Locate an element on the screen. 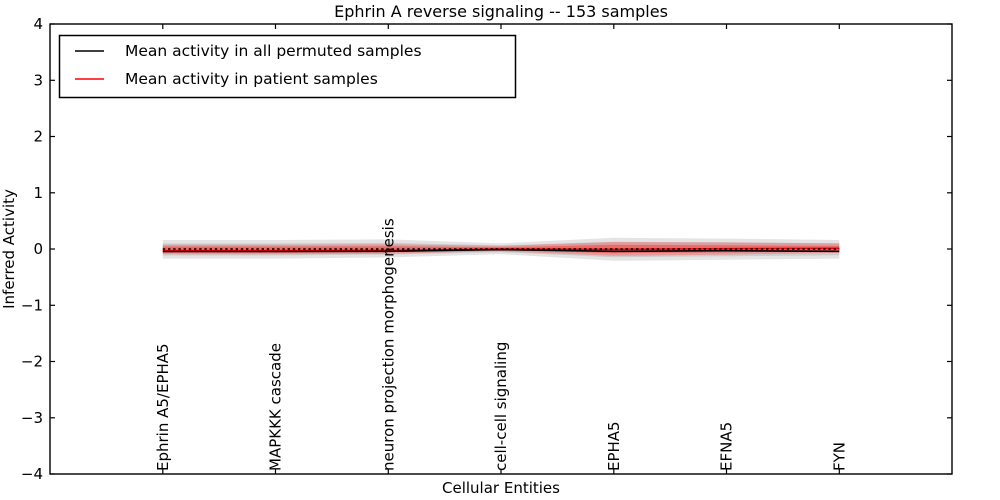  legend-label-permuted: Mean activity in all permuted samples is located at coordinates (273, 51).